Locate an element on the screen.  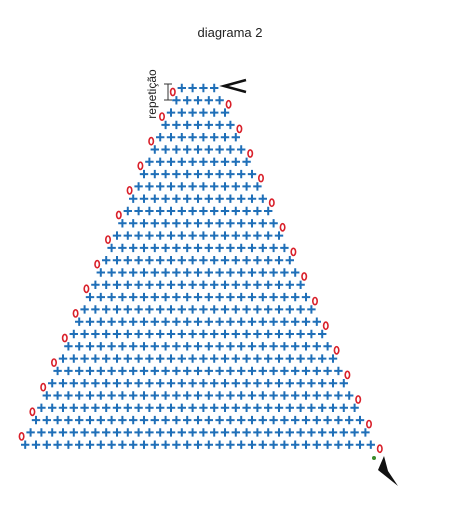
diagram-title: diagrama 2 is located at coordinates (229, 32).